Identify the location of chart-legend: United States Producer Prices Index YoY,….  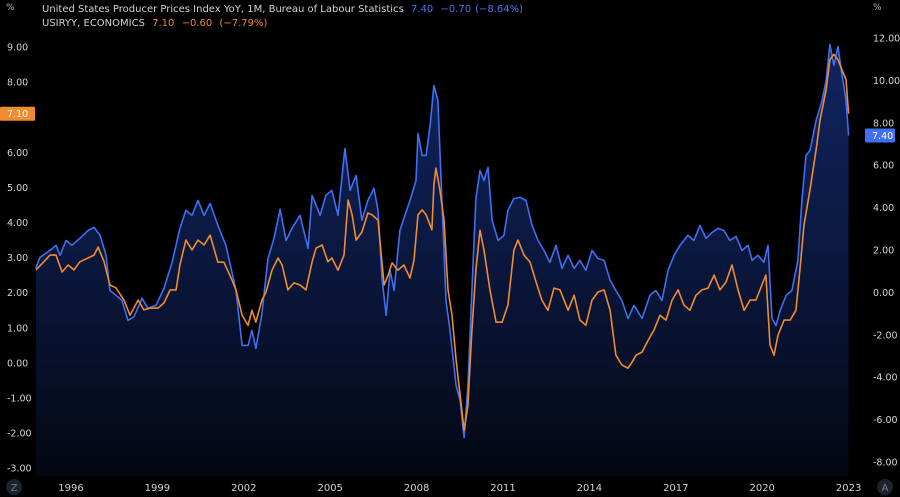
(284, 17).